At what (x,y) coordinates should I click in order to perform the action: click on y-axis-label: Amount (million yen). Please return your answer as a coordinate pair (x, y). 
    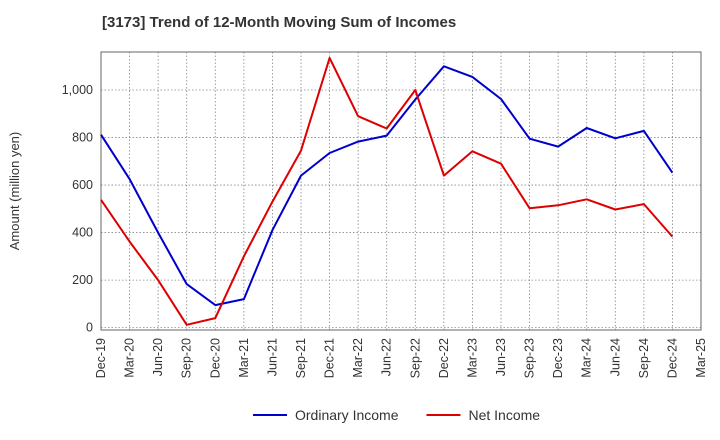
    Looking at the image, I should click on (14, 191).